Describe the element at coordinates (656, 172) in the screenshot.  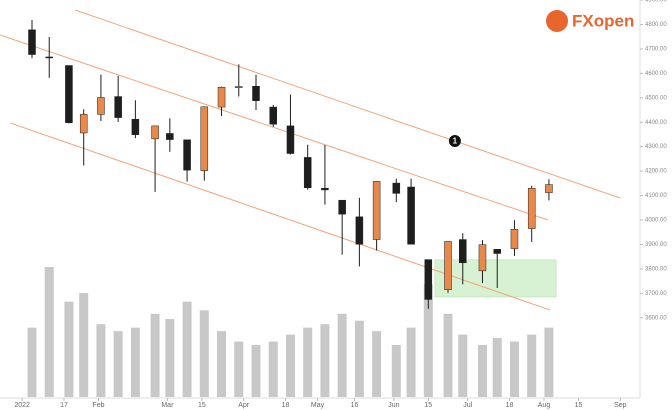
I see `y-tick-label: 4200.00` at that location.